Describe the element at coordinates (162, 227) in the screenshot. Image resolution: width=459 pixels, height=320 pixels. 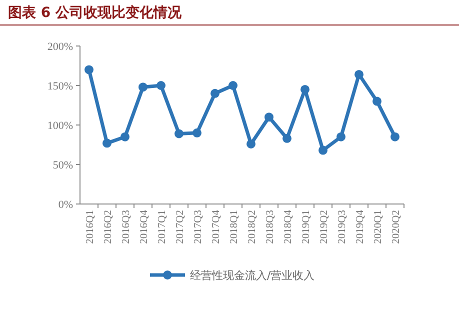
I see `x-tick-label: 2017Q1` at that location.